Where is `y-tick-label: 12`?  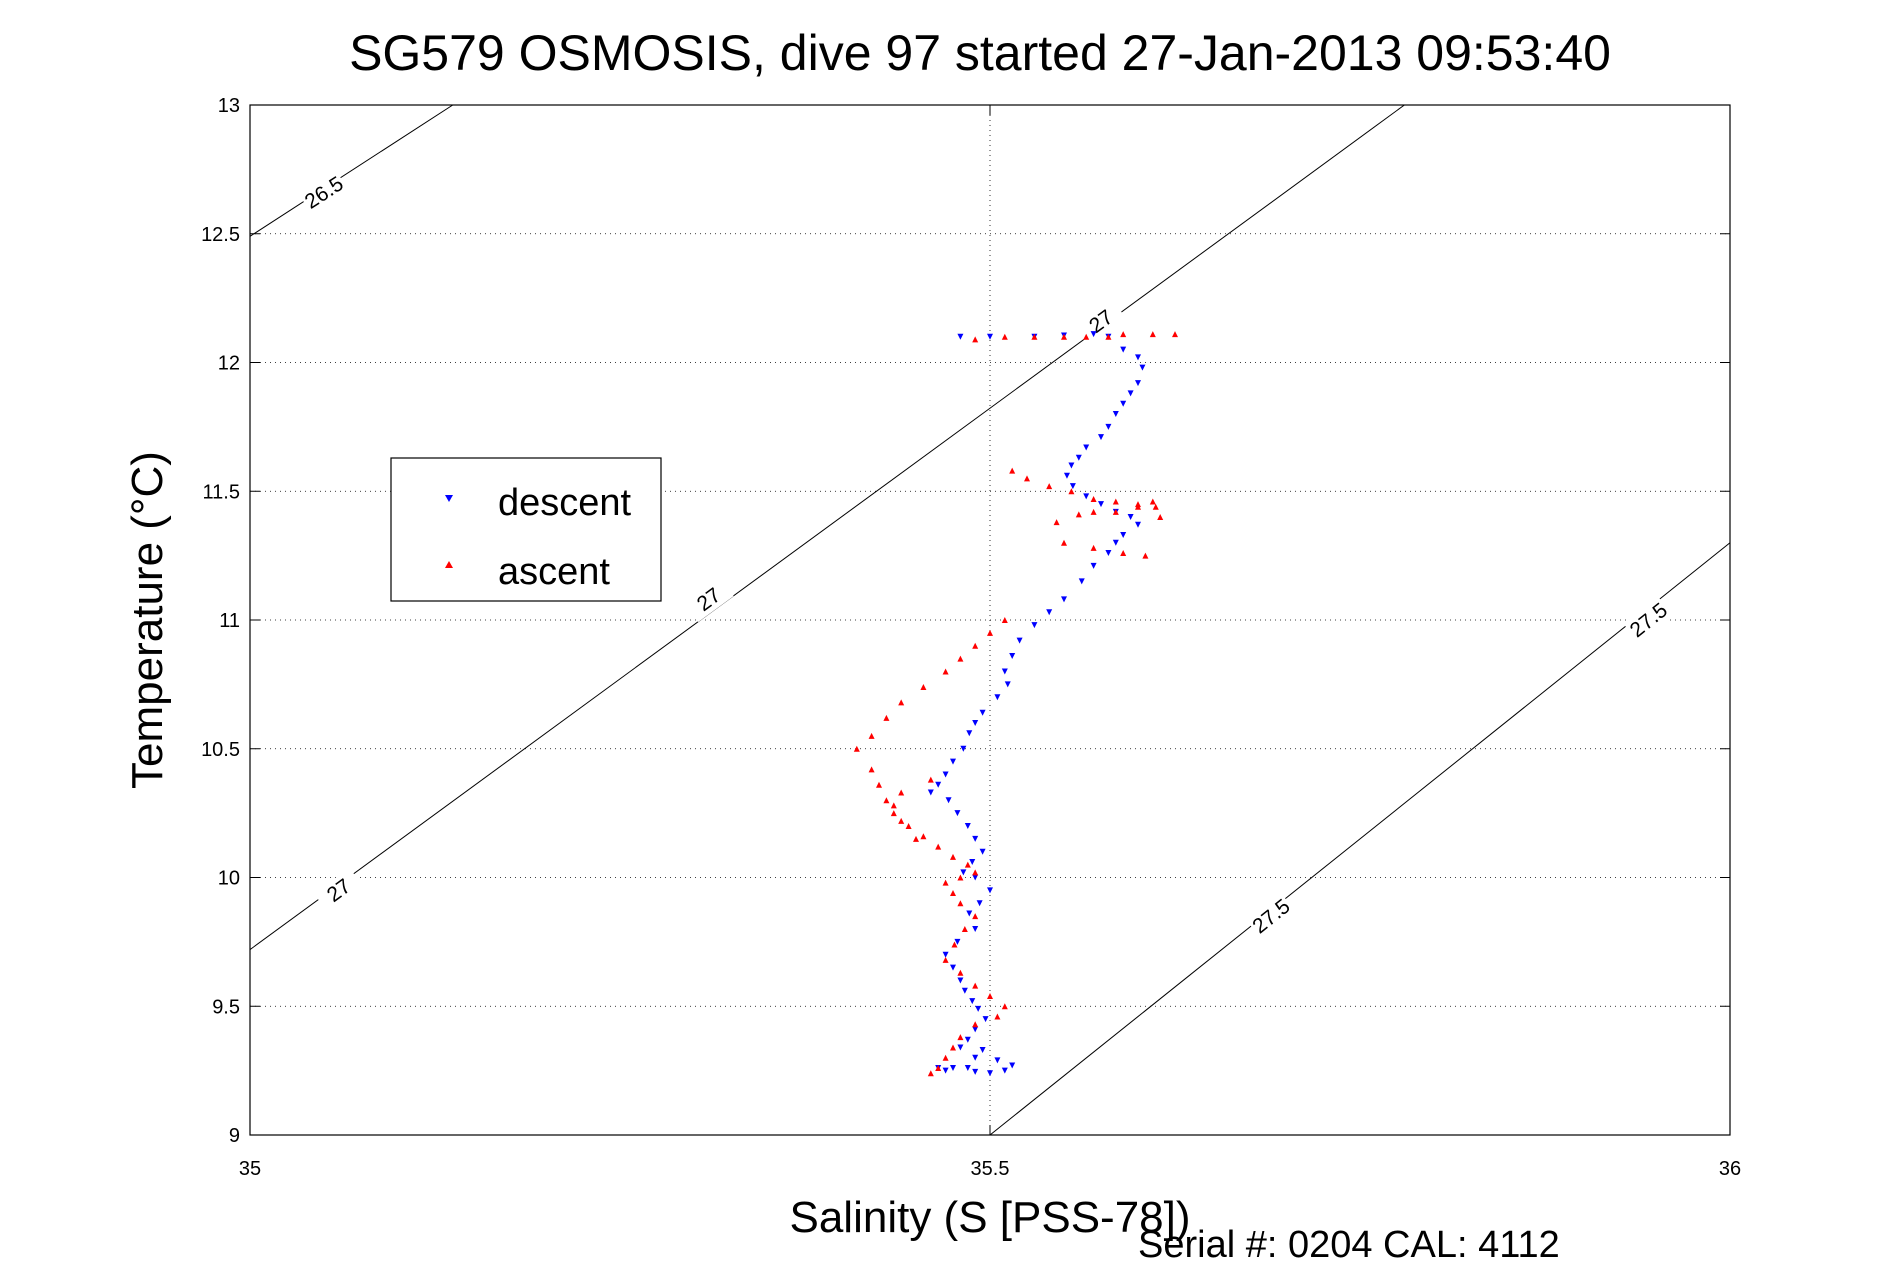 y-tick-label: 12 is located at coordinates (229, 364).